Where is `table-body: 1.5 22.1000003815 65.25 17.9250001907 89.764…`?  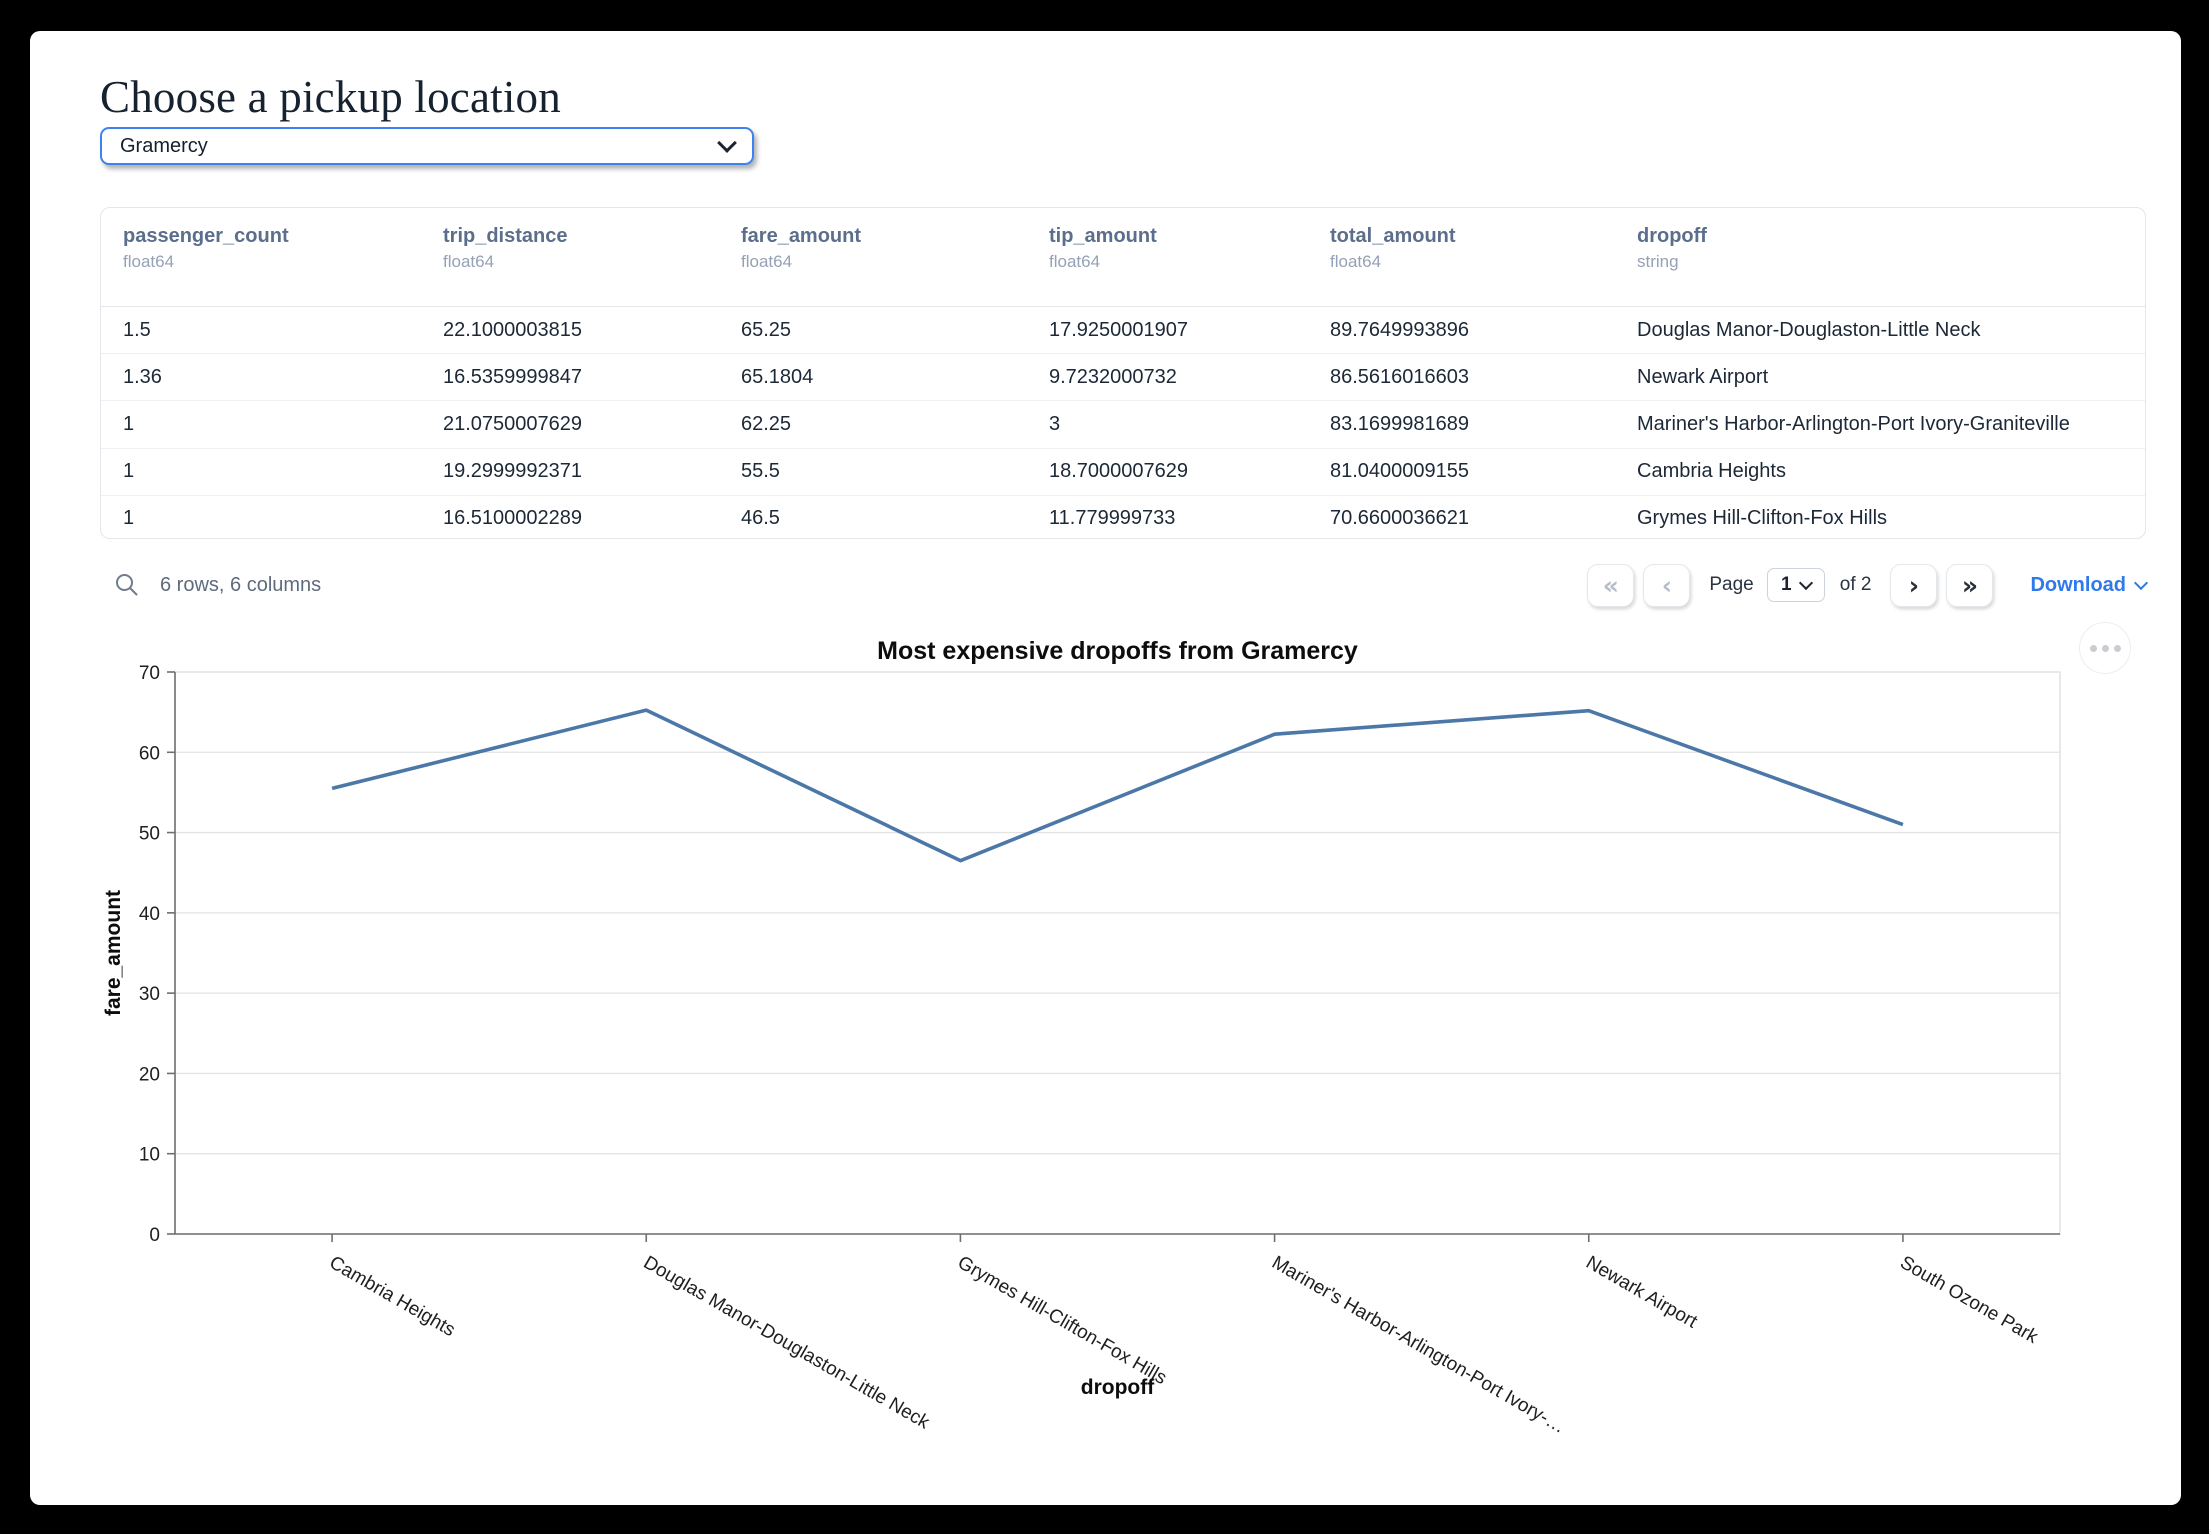
table-body: 1.5 22.1000003815 65.25 17.9250001907 89.764… is located at coordinates (1123, 422).